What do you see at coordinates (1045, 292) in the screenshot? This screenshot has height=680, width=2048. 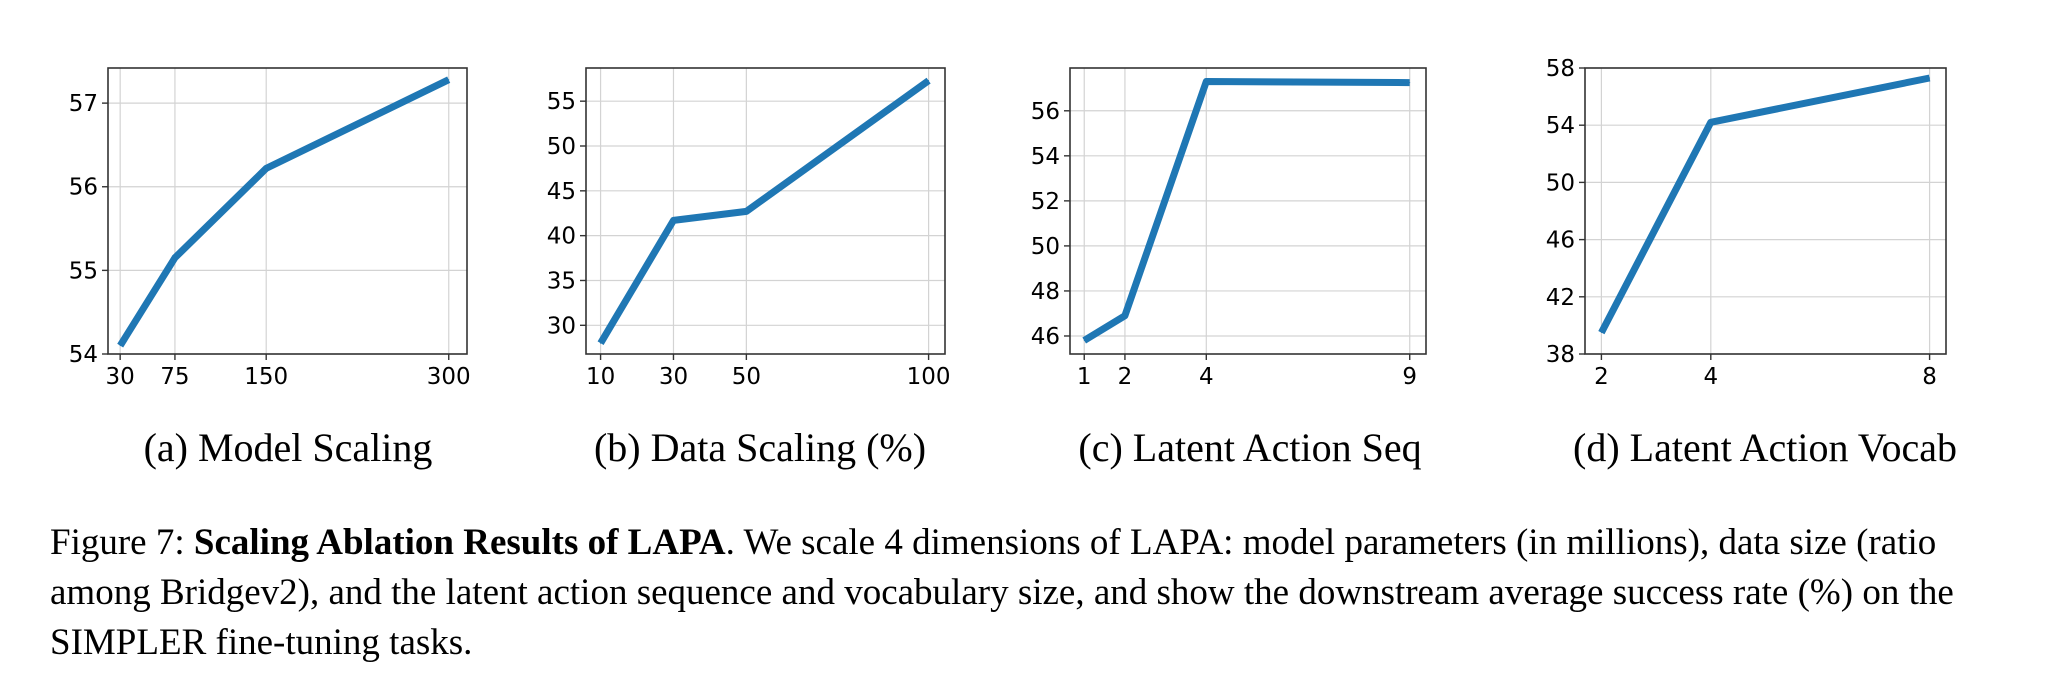 I see `y-tick-label: 48` at bounding box center [1045, 292].